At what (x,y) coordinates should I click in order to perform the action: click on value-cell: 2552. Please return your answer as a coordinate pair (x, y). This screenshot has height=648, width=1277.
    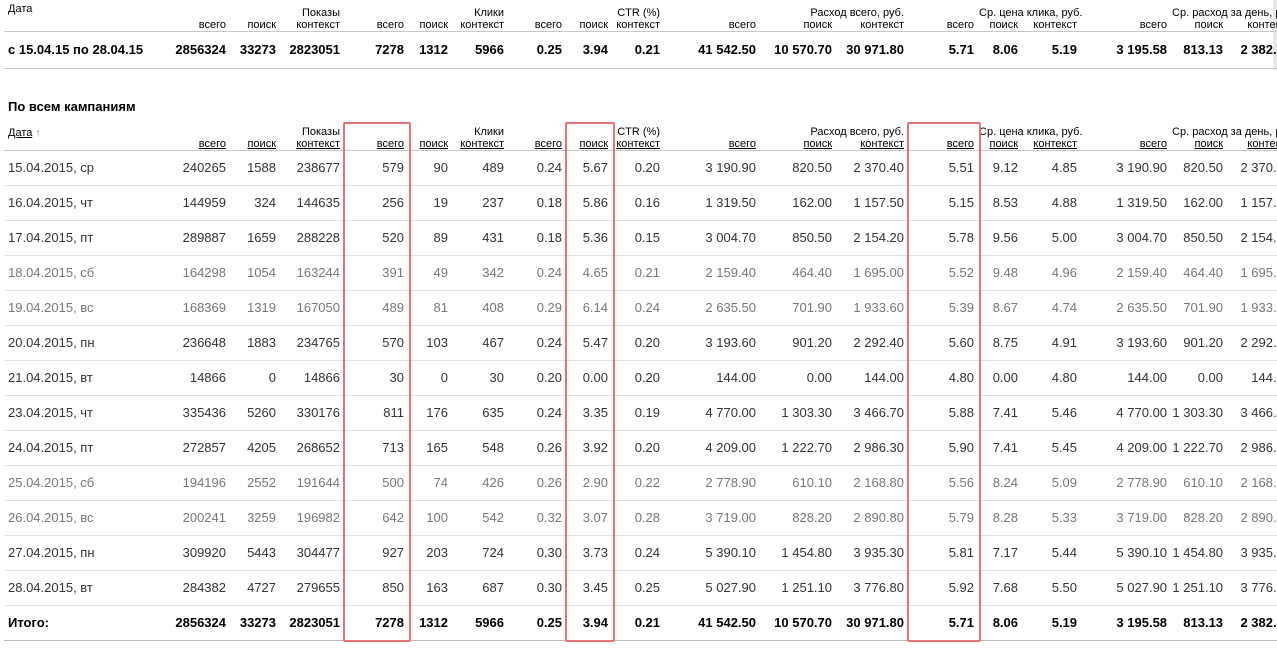
    Looking at the image, I should click on (261, 482).